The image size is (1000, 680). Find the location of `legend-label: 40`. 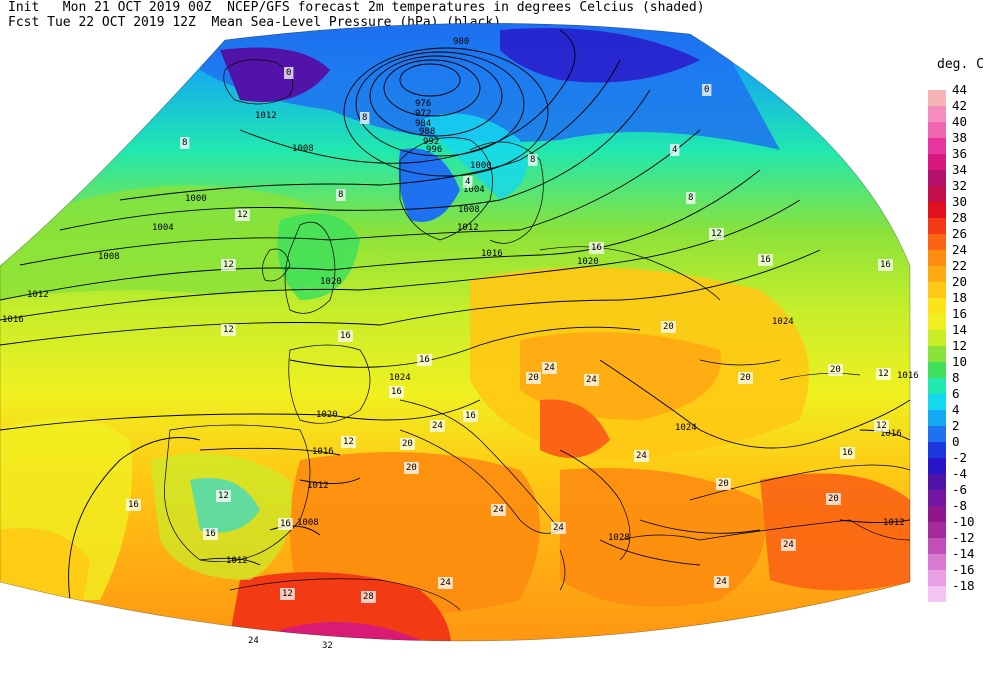

legend-label: 40 is located at coordinates (960, 121).